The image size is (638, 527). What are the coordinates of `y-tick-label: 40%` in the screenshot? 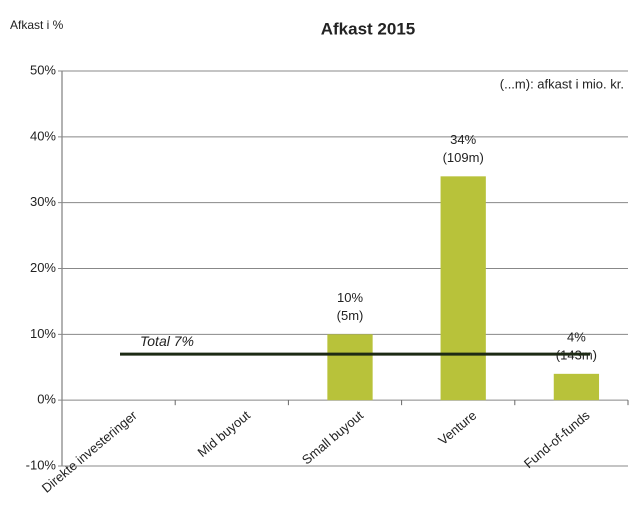 It's located at (43, 135).